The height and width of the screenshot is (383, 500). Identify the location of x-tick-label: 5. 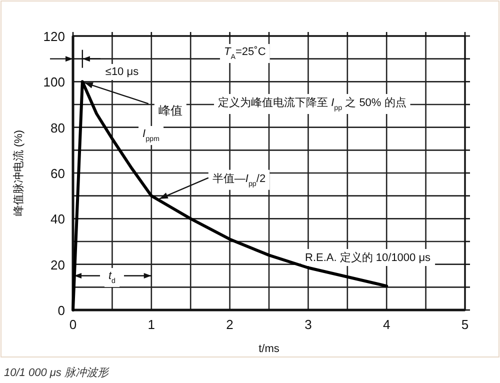
(465, 324).